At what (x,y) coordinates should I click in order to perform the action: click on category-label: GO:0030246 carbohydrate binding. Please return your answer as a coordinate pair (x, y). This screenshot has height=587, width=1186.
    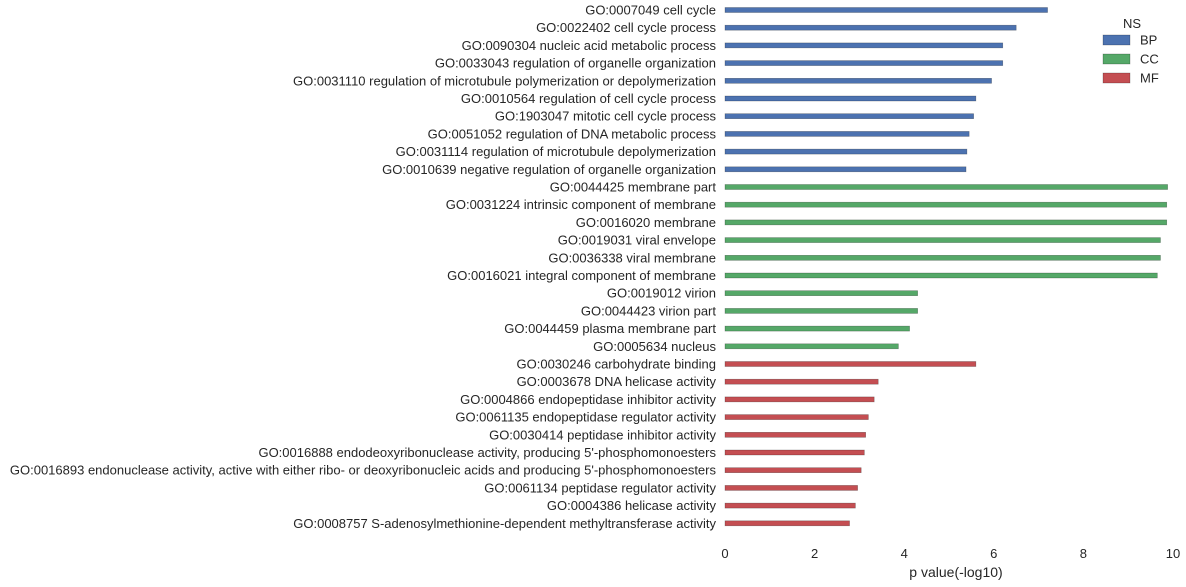
    Looking at the image, I should click on (616, 364).